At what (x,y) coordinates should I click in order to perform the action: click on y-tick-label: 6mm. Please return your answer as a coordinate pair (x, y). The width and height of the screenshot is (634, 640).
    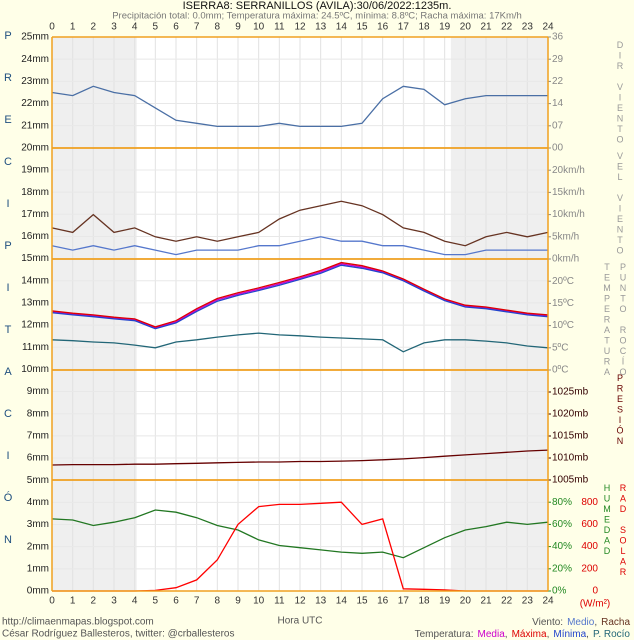
    Looking at the image, I should click on (38, 458).